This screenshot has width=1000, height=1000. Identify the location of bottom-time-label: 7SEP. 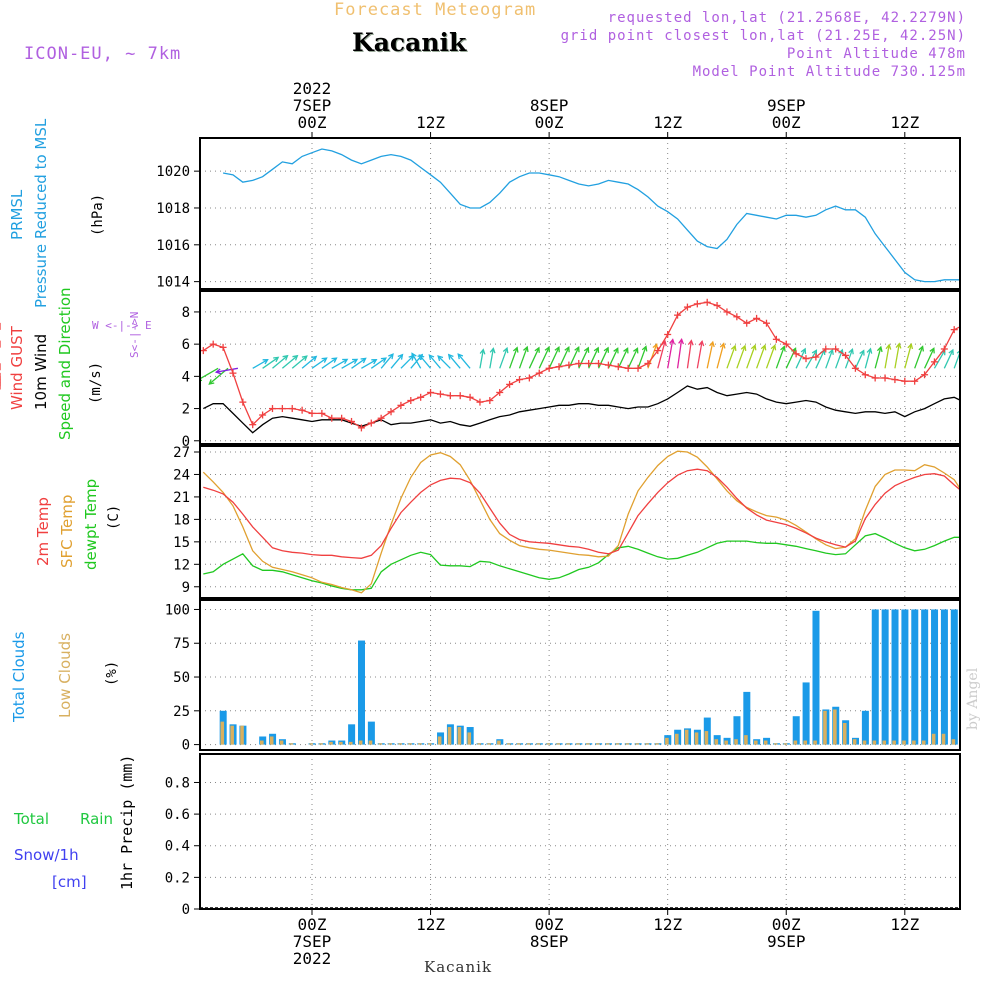
(312, 941).